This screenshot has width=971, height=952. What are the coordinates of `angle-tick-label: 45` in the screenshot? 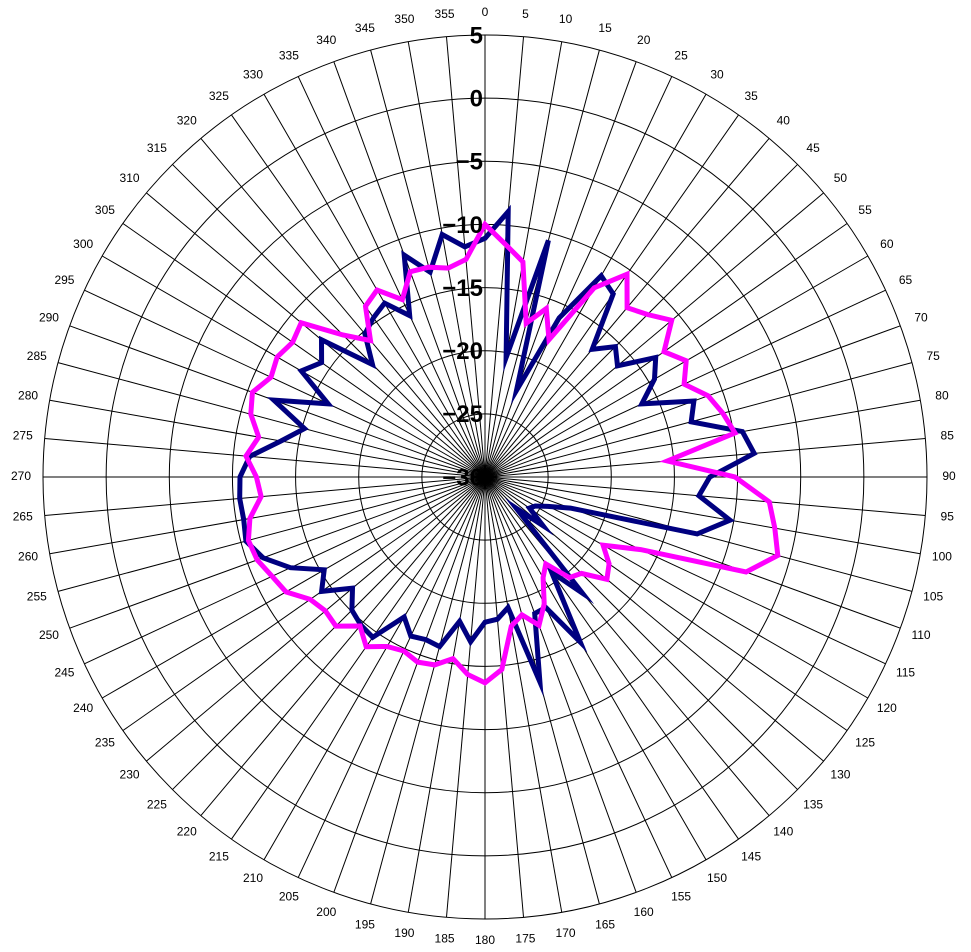 It's located at (813, 148).